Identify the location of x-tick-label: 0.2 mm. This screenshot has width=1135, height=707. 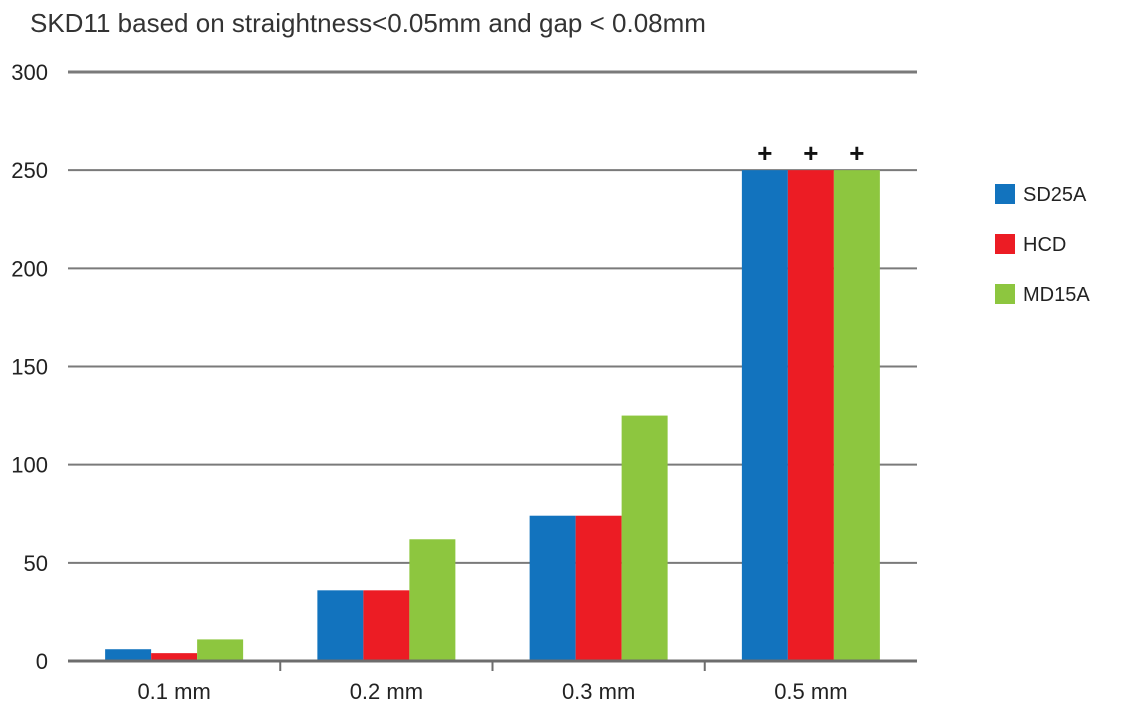
(386, 691).